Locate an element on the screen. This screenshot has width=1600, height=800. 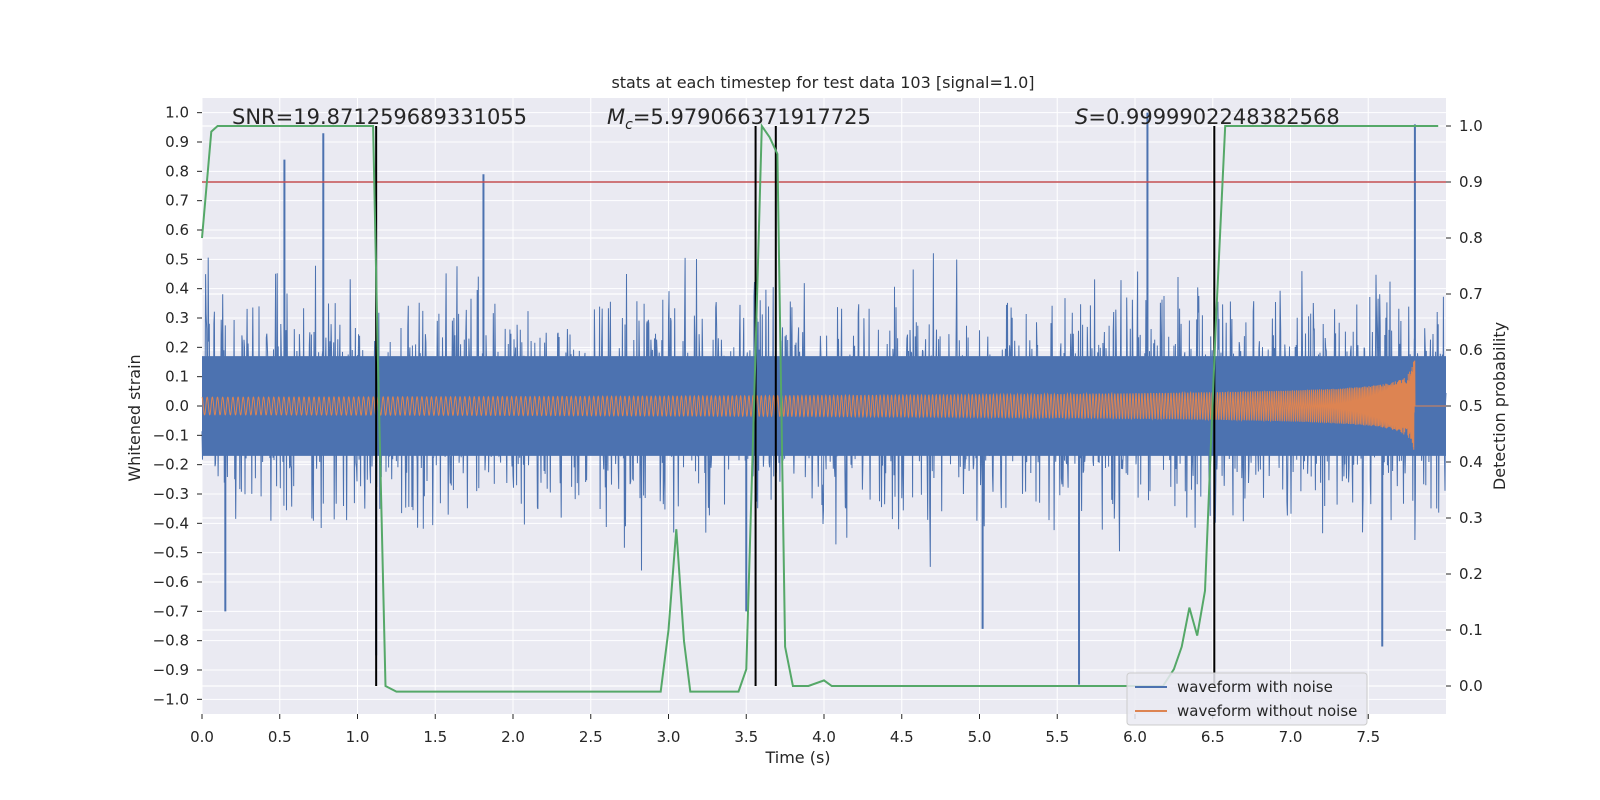
mc-value: =5.979066371917725 is located at coordinates (752, 117).